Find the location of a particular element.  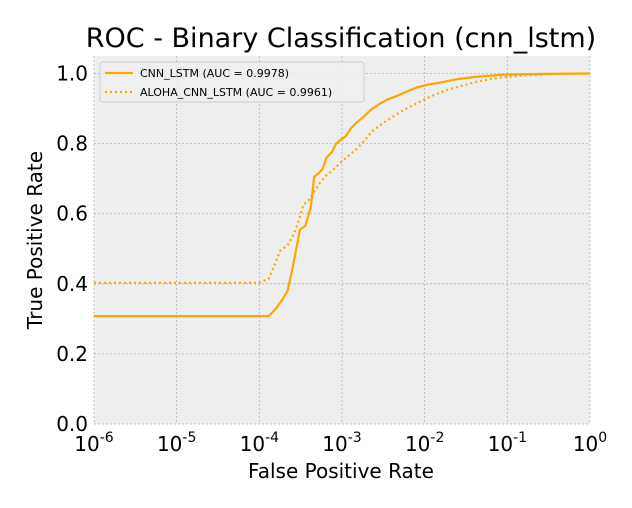

x-tick-exponent: -2 is located at coordinates (437, 438).